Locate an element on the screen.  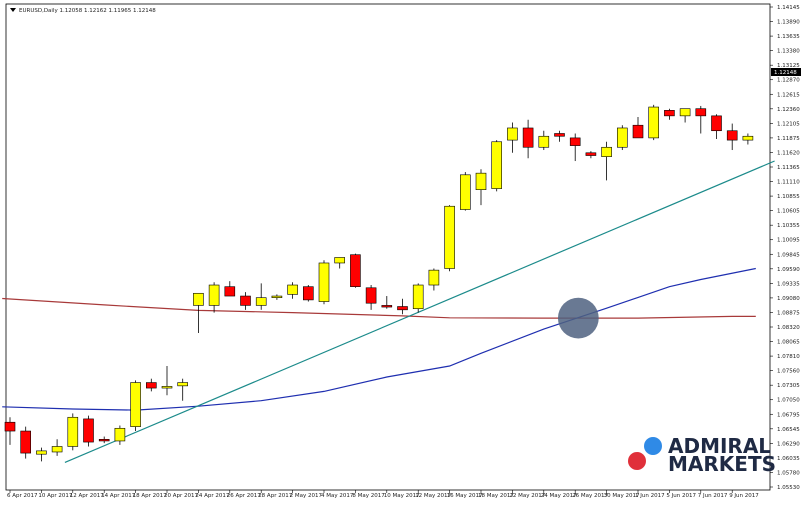
y-tick-label: 1.05780 is located at coordinates (788, 473).